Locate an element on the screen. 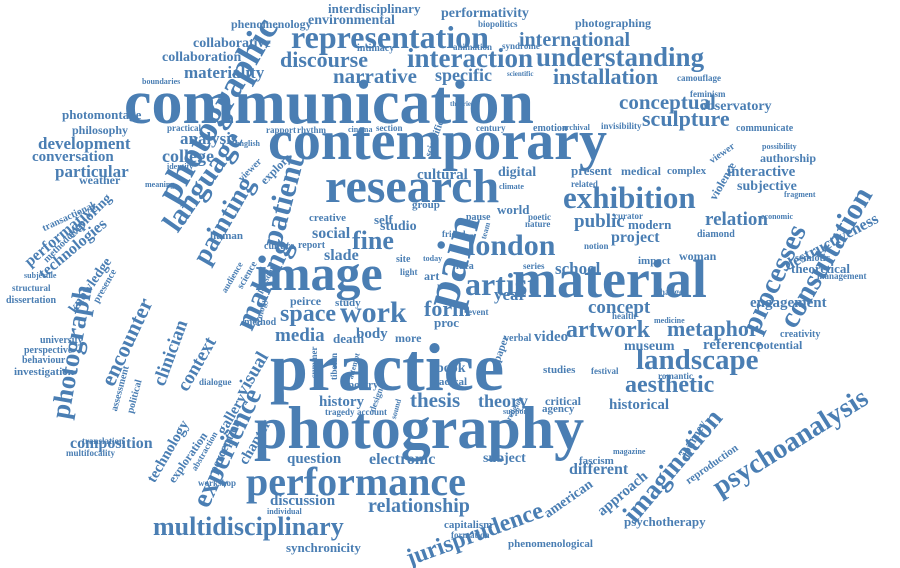  word: studies is located at coordinates (559, 370).